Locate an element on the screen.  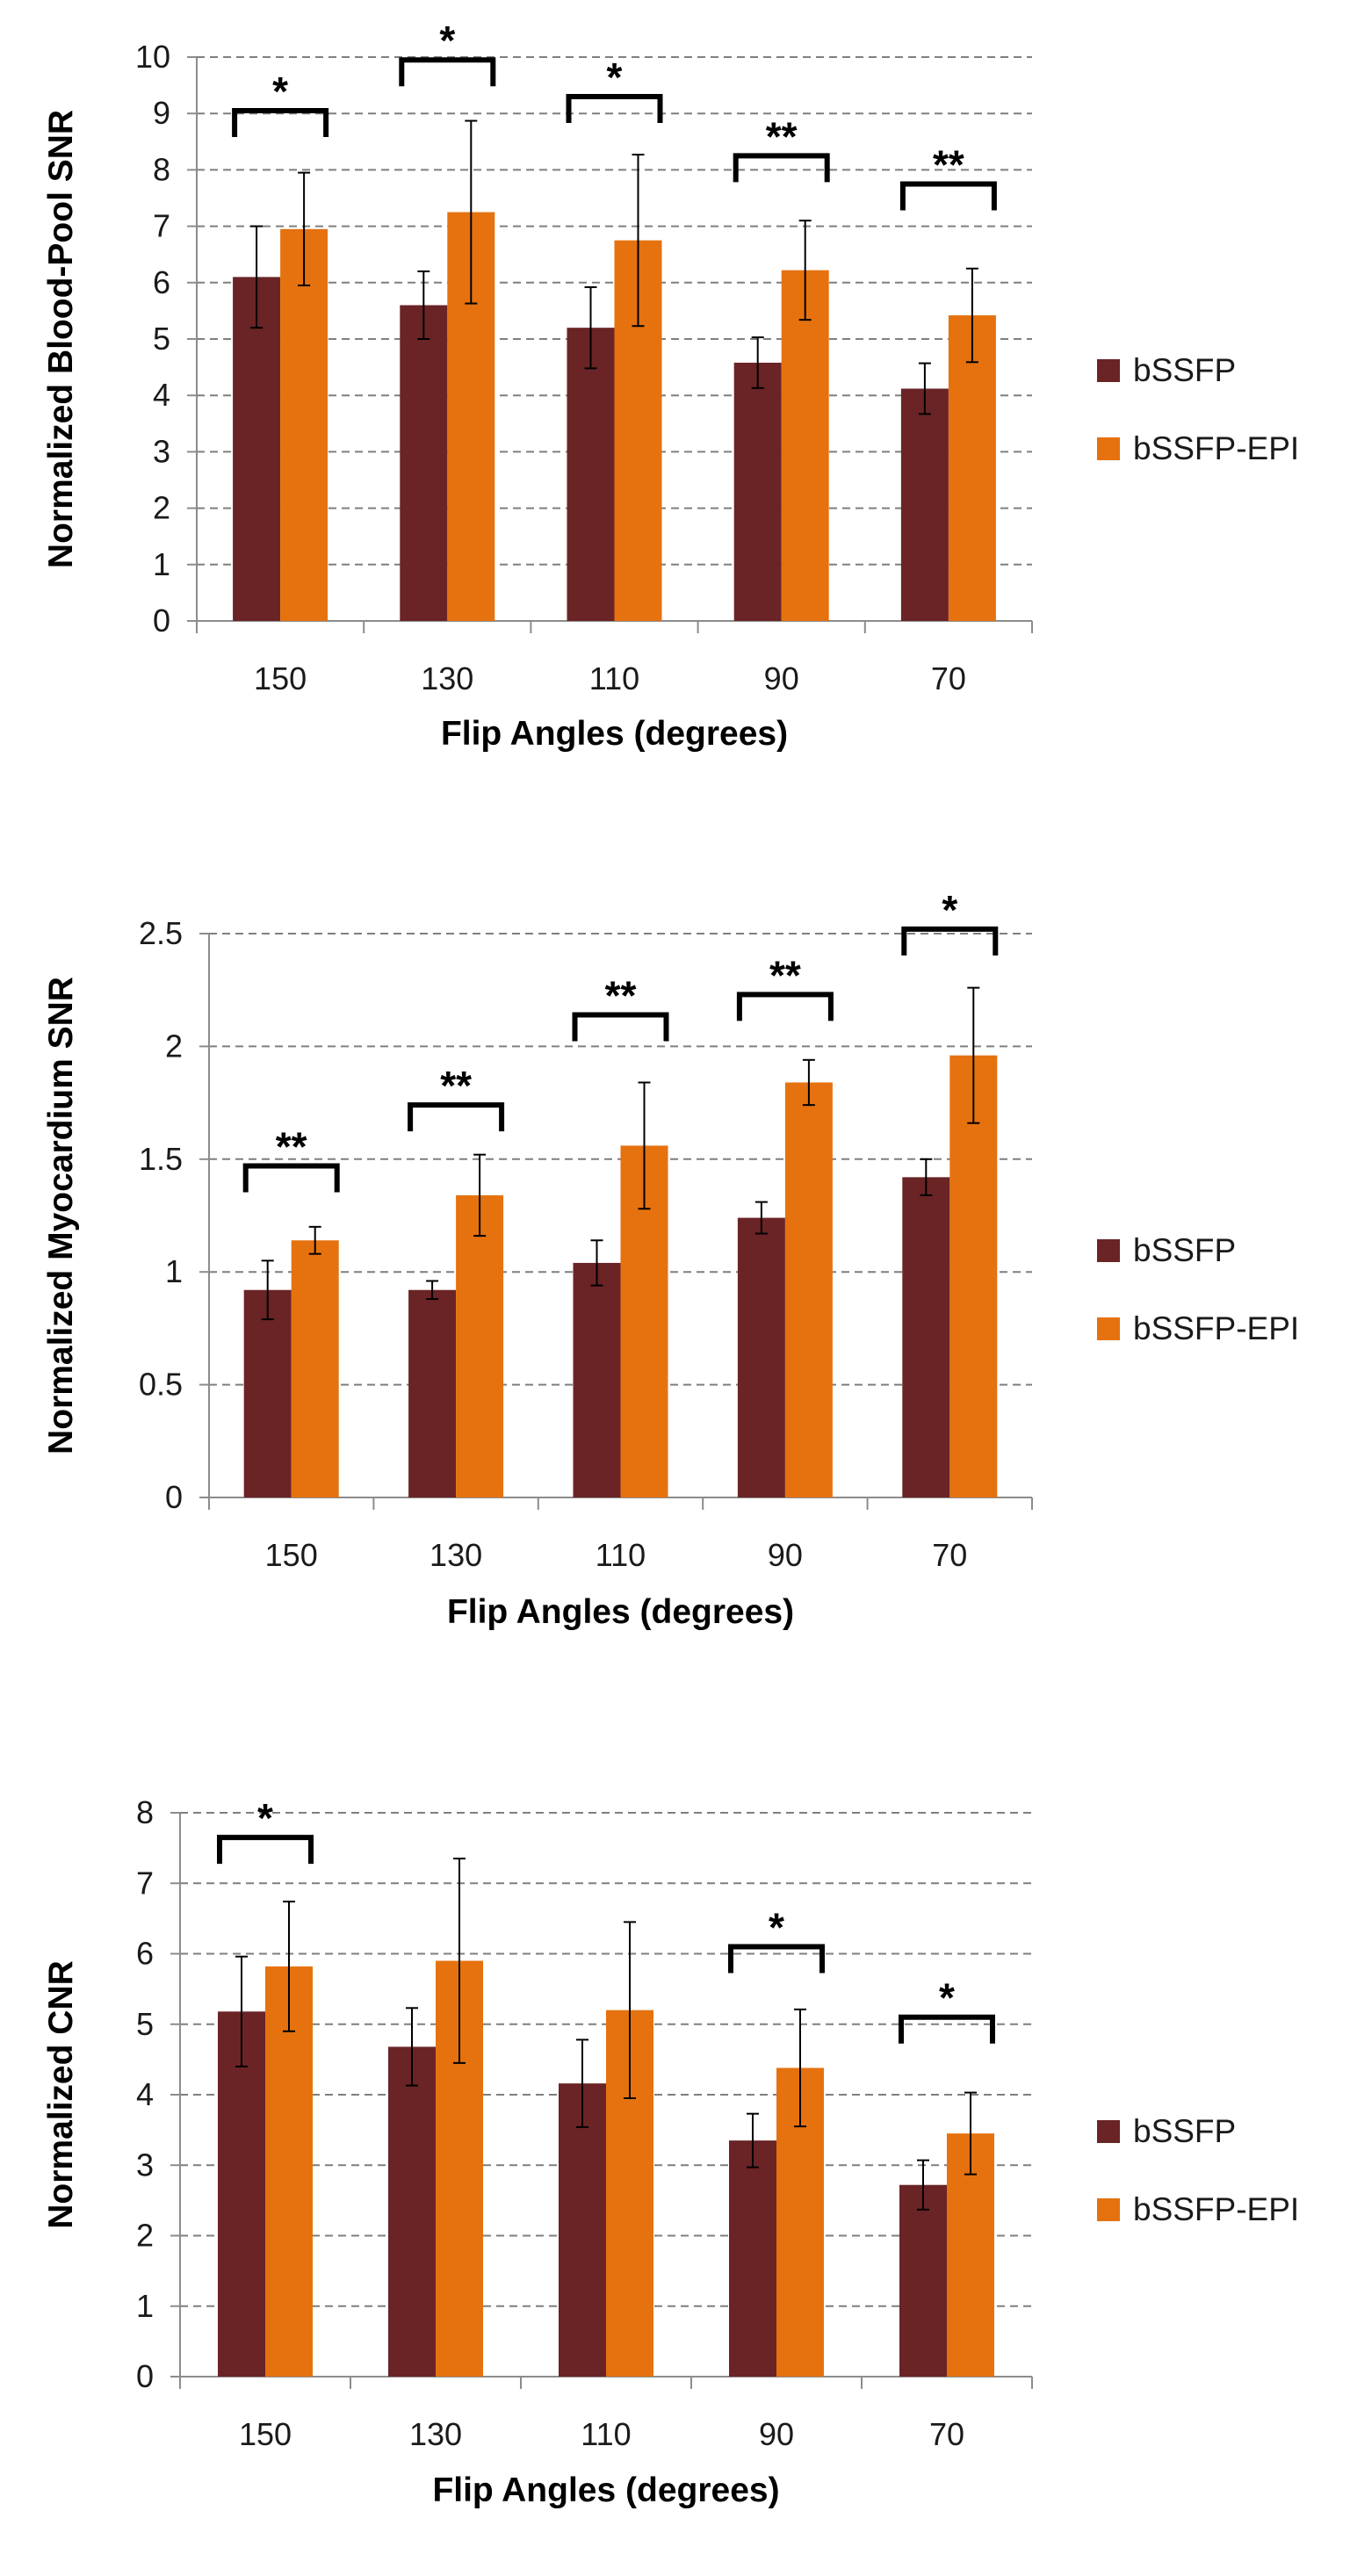
x-tick-label: 110 is located at coordinates (606, 2434).